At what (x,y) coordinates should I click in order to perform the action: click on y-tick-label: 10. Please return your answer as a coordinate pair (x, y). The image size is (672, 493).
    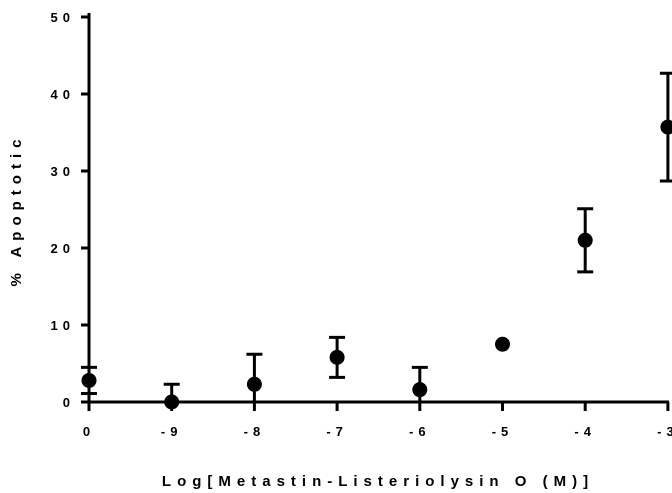
    Looking at the image, I should click on (63, 325).